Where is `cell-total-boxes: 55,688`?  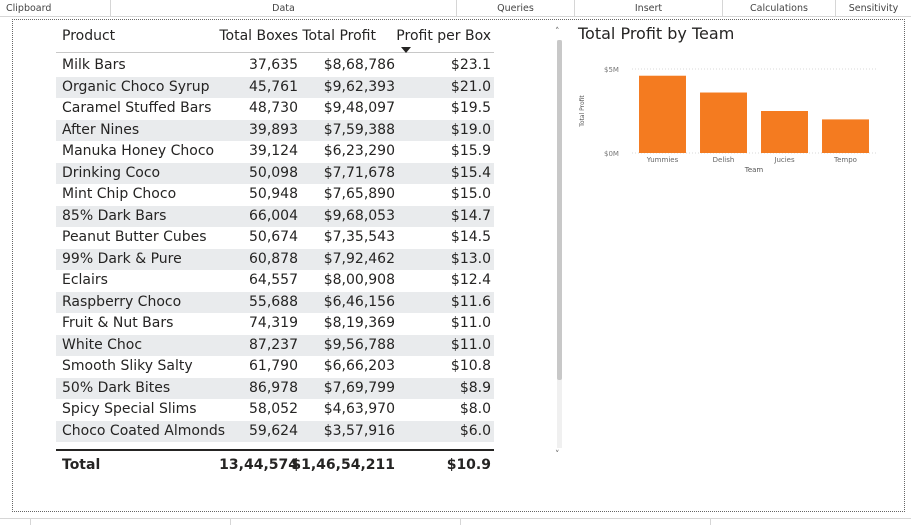
cell-total-boxes: 55,688 is located at coordinates (273, 301).